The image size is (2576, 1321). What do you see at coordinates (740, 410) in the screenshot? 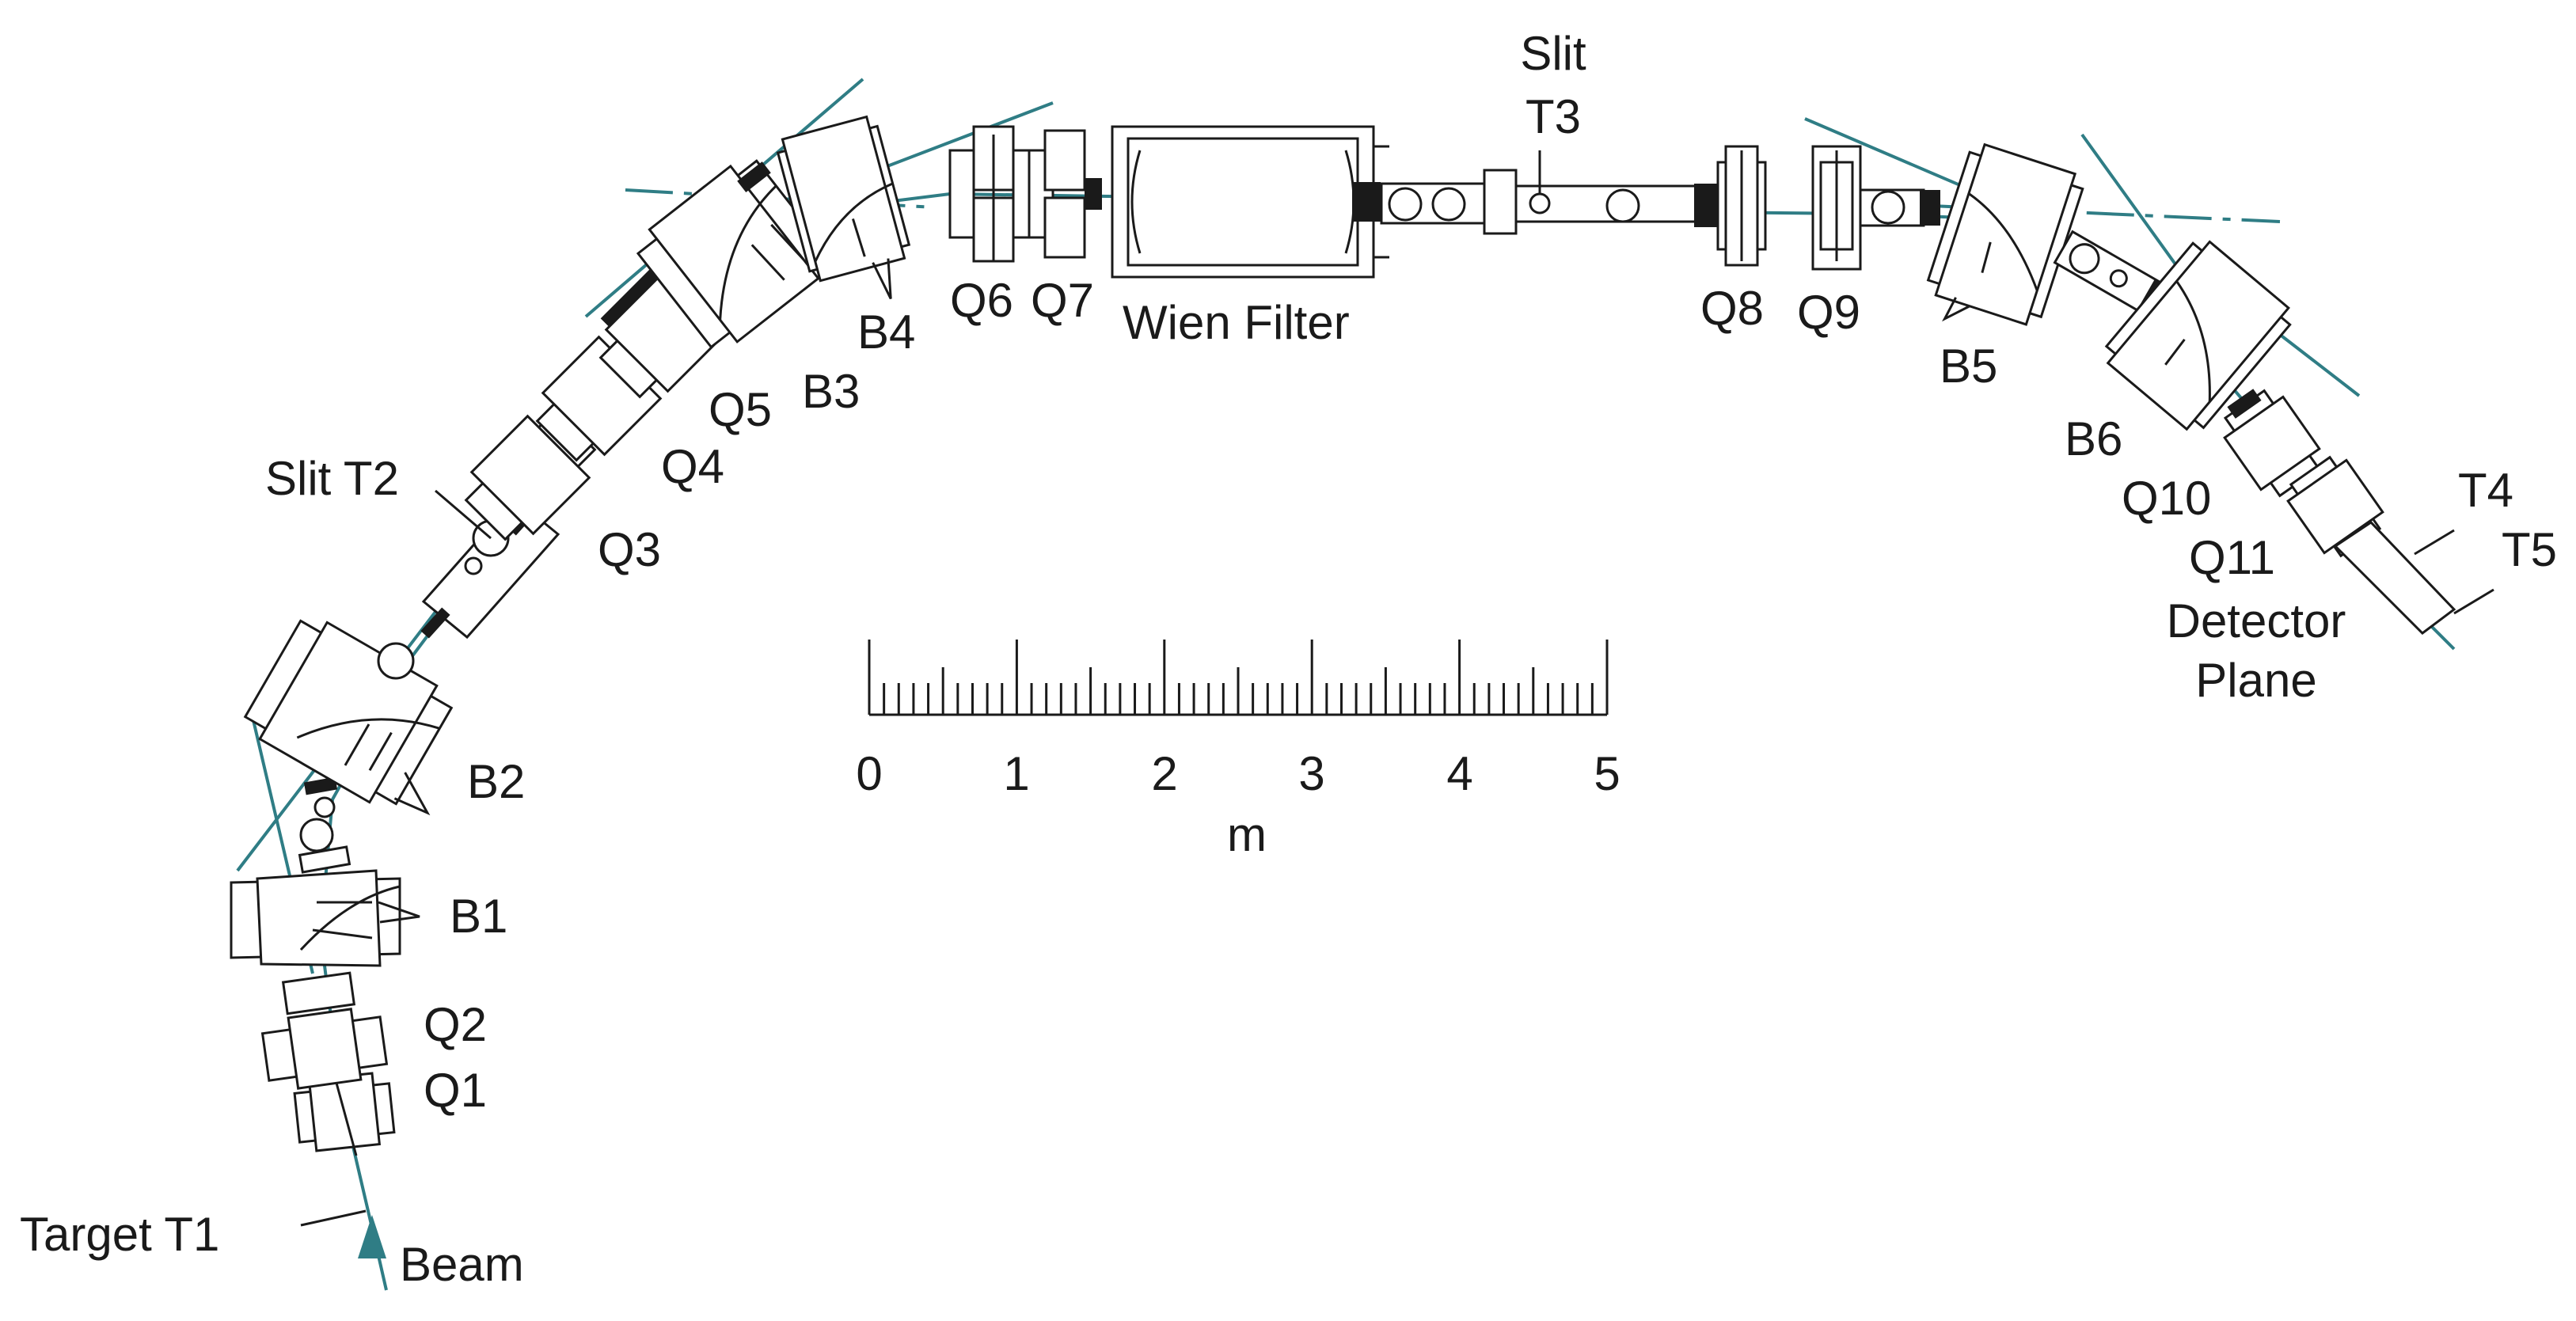
I see `label-q5: Q5` at bounding box center [740, 410].